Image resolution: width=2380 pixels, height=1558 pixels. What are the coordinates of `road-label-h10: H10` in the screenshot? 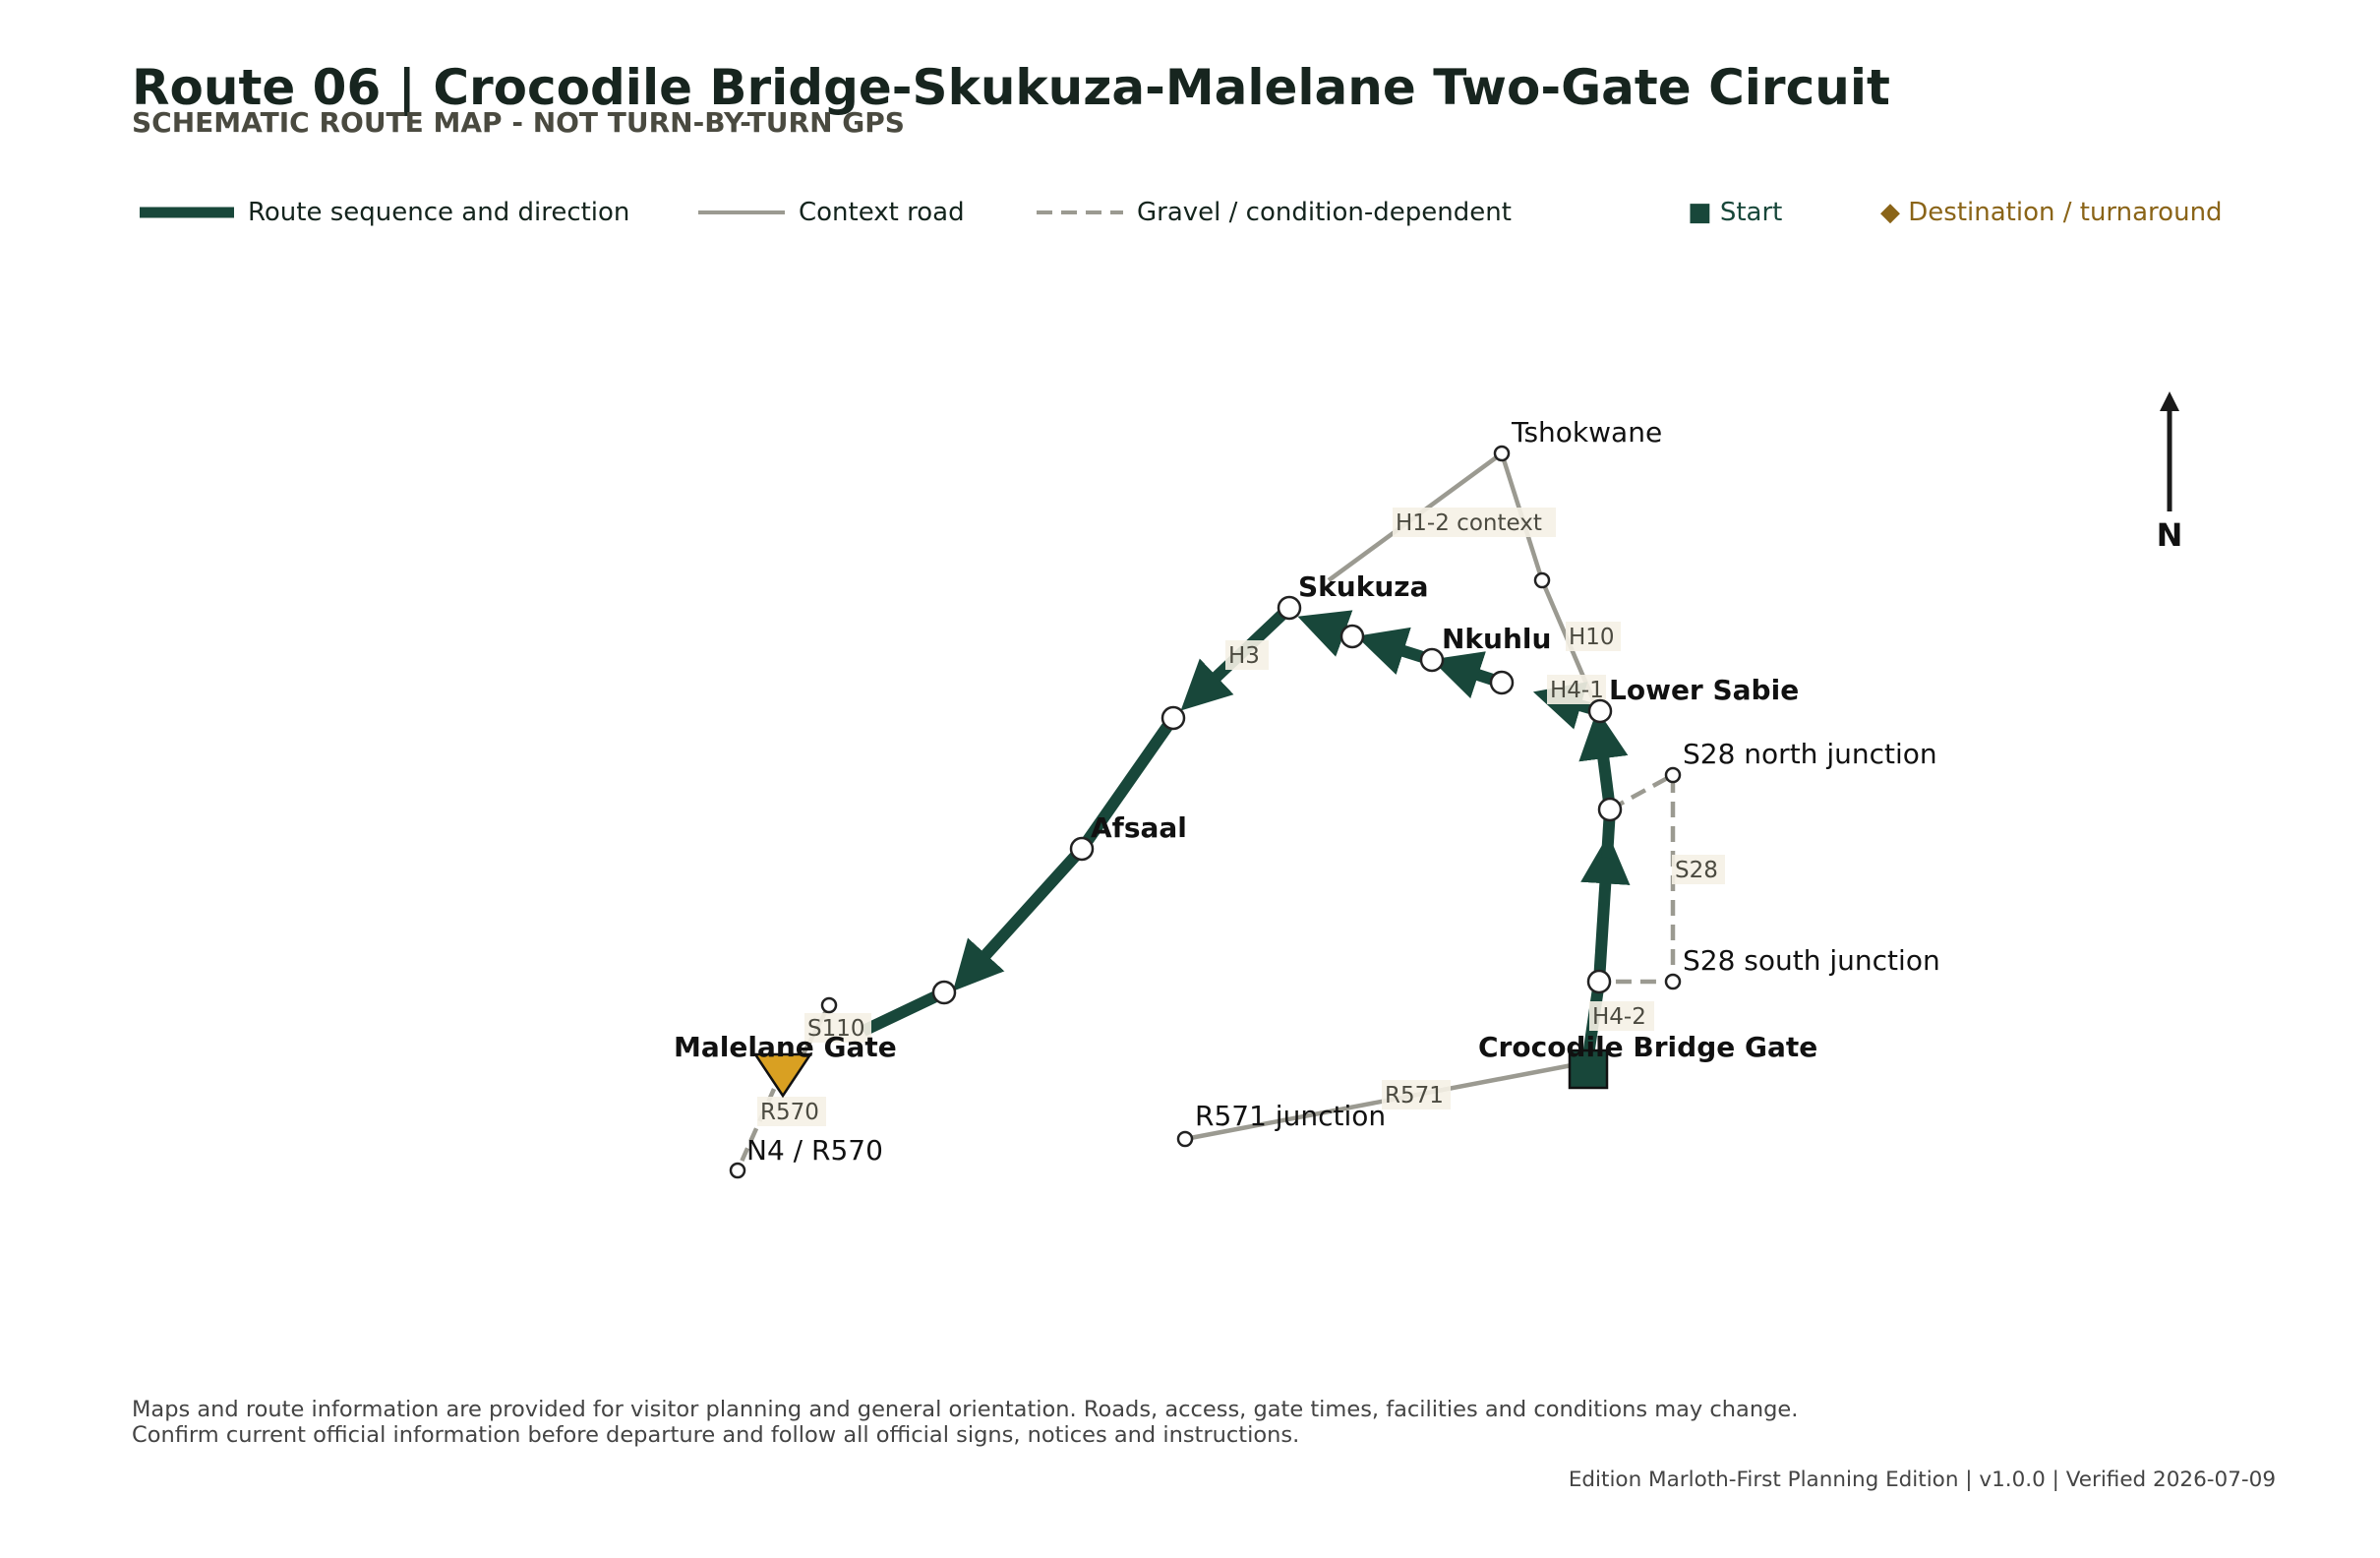 It's located at (1592, 637).